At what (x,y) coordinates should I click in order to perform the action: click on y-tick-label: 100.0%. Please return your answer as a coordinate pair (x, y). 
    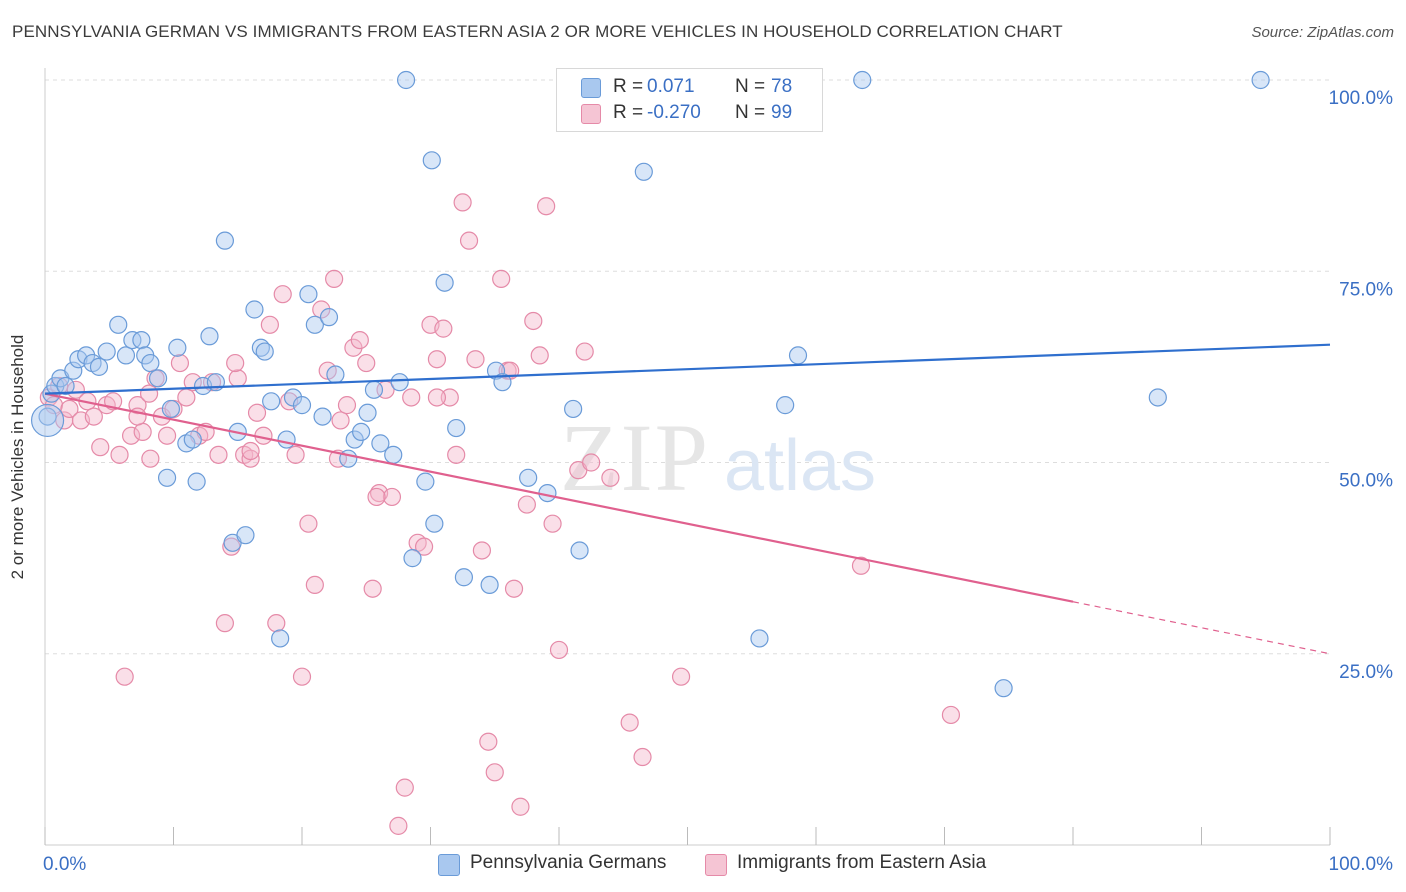
    Looking at the image, I should click on (1361, 98).